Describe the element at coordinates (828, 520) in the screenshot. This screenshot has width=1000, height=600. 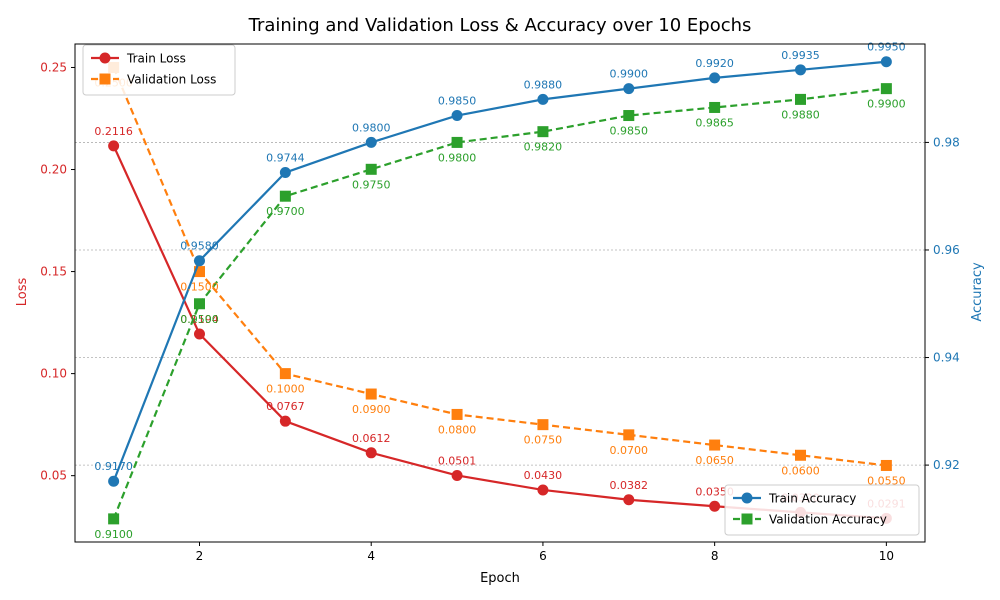
I see `legend-label: Validation Accuracy` at that location.